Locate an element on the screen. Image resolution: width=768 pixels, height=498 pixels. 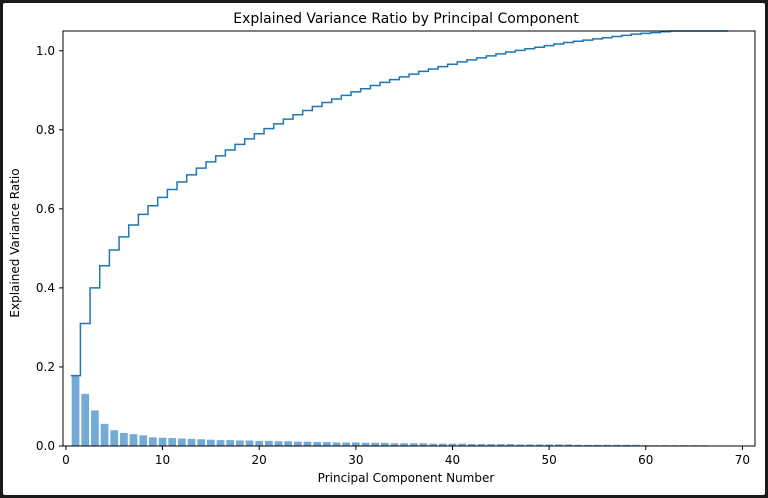
y-tick-label: 0.6 is located at coordinates (45, 209).